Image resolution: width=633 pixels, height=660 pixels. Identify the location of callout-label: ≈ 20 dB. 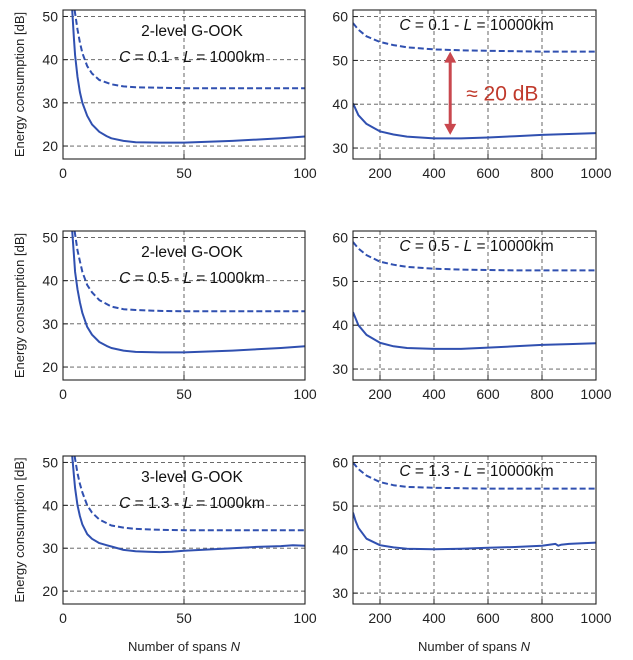
(502, 93).